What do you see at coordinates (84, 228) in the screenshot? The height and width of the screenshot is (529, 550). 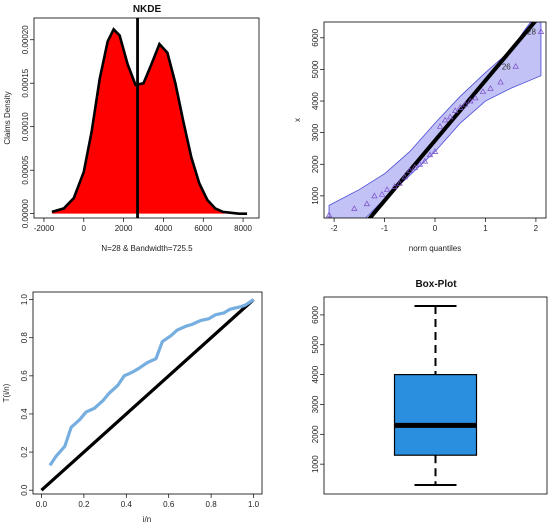 I see `nkde-xtick-label: 0` at bounding box center [84, 228].